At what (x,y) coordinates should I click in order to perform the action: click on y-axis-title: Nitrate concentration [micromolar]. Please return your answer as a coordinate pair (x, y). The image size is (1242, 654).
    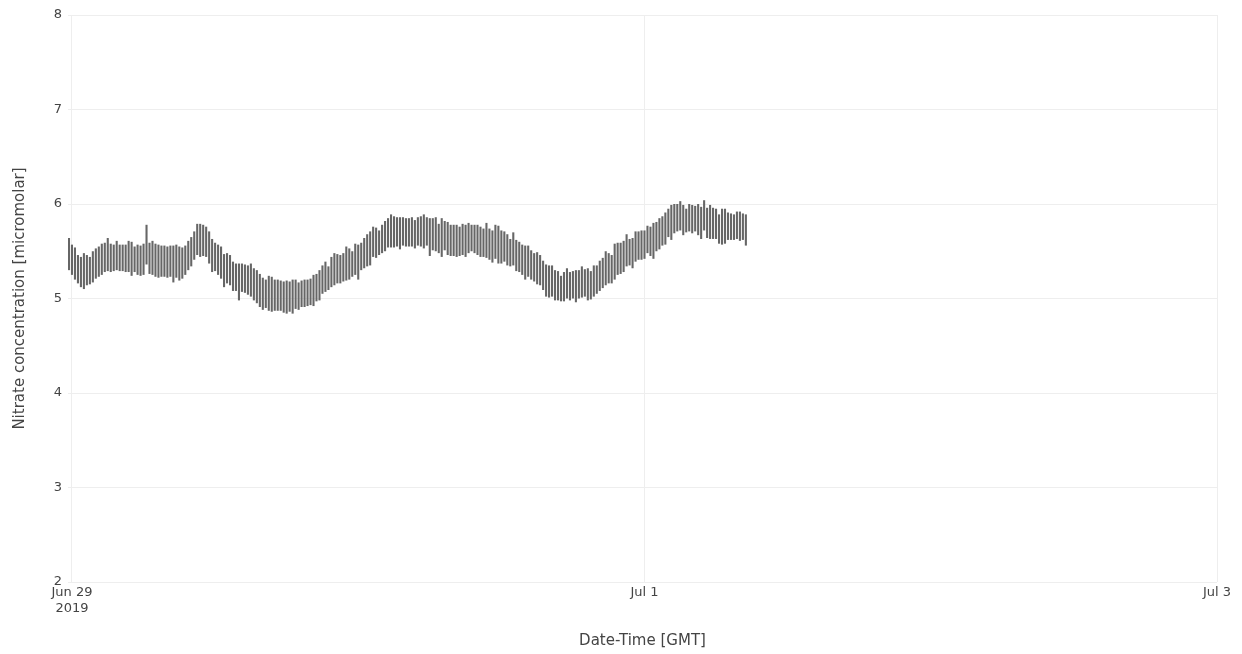
    Looking at the image, I should click on (18, 298).